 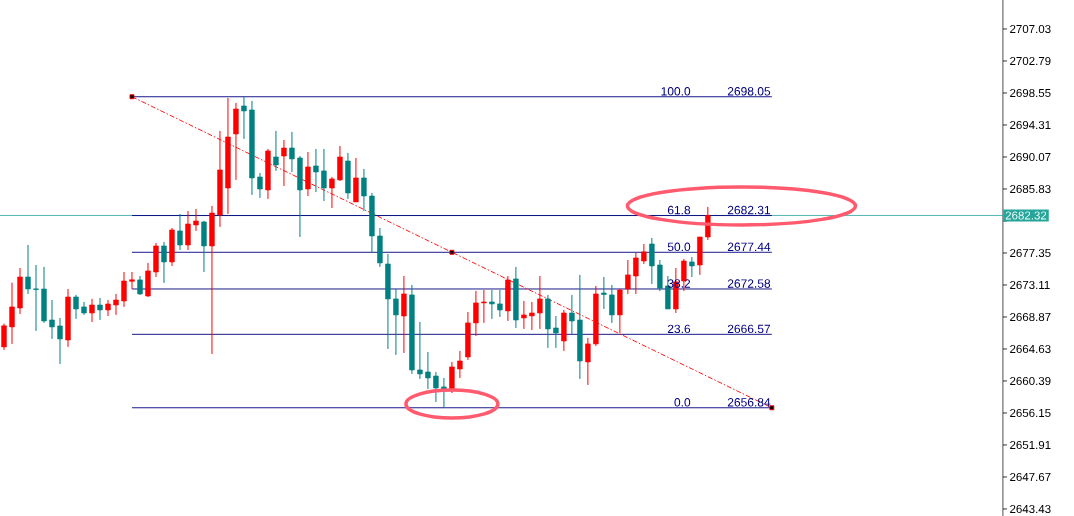 I want to click on ref-line-label: 2682.32, so click(x=1026, y=215).